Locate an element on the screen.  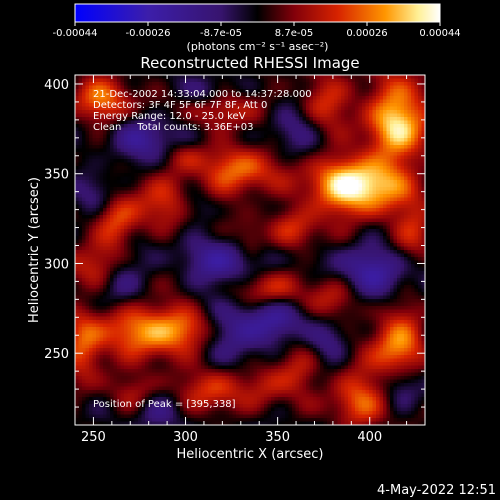
colorbar-tick-label: 0.00026 is located at coordinates (366, 33).